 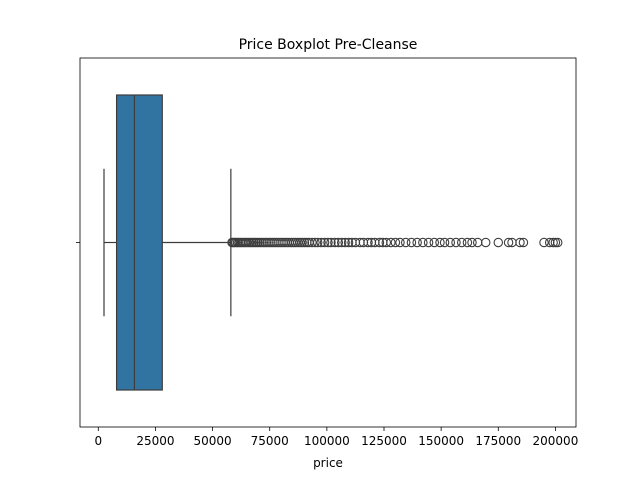 What do you see at coordinates (498, 441) in the screenshot?
I see `x-tick-label: 175000` at bounding box center [498, 441].